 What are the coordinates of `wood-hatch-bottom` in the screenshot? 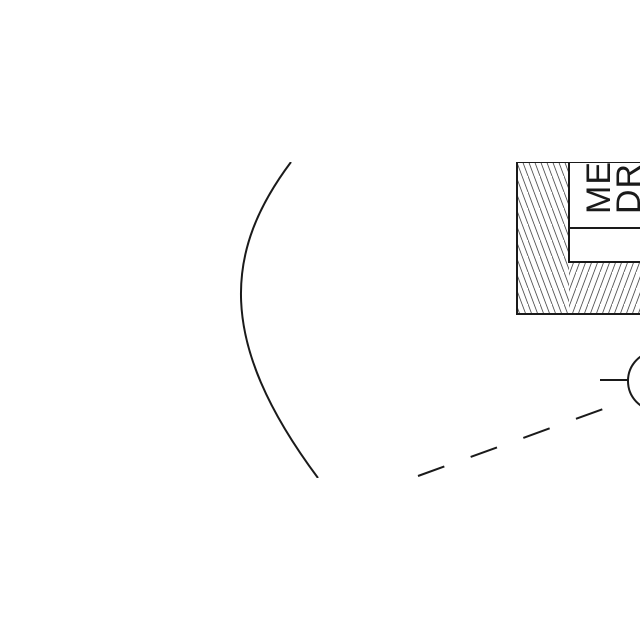 It's located at (604, 288).